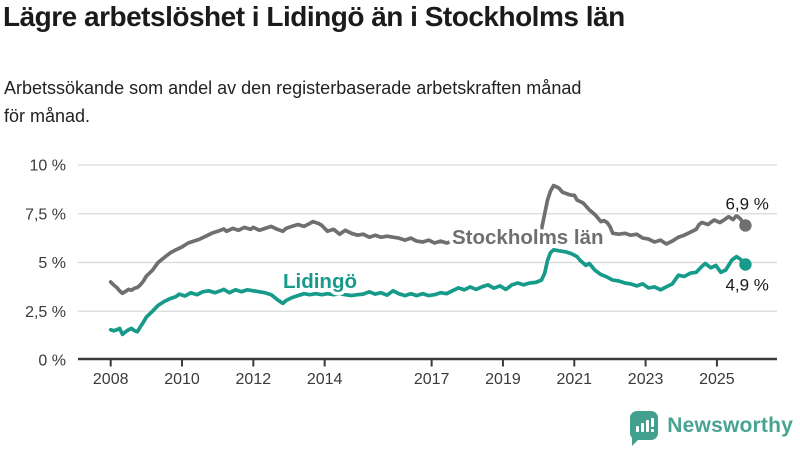 This screenshot has height=450, width=800. What do you see at coordinates (47, 116) in the screenshot?
I see `subtitle-line-2: för månad.` at bounding box center [47, 116].